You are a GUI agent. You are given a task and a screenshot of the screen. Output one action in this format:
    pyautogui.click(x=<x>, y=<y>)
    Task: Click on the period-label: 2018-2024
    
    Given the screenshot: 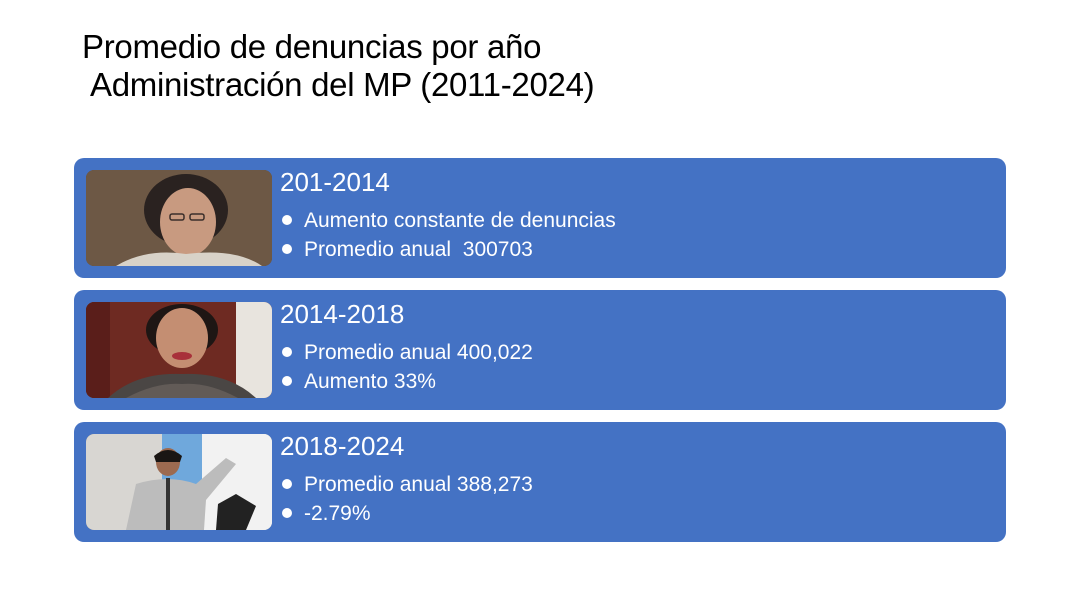 What is the action you would take?
    pyautogui.click(x=342, y=446)
    